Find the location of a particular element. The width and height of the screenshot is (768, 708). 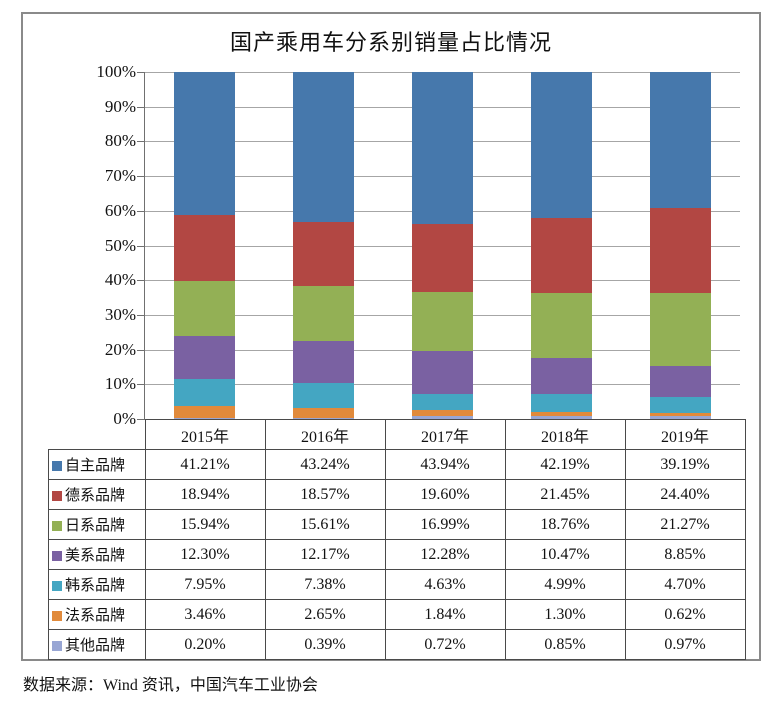

data-source-note: 数据来源：Wind 资讯，中国汽车工业协会 is located at coordinates (170, 685).